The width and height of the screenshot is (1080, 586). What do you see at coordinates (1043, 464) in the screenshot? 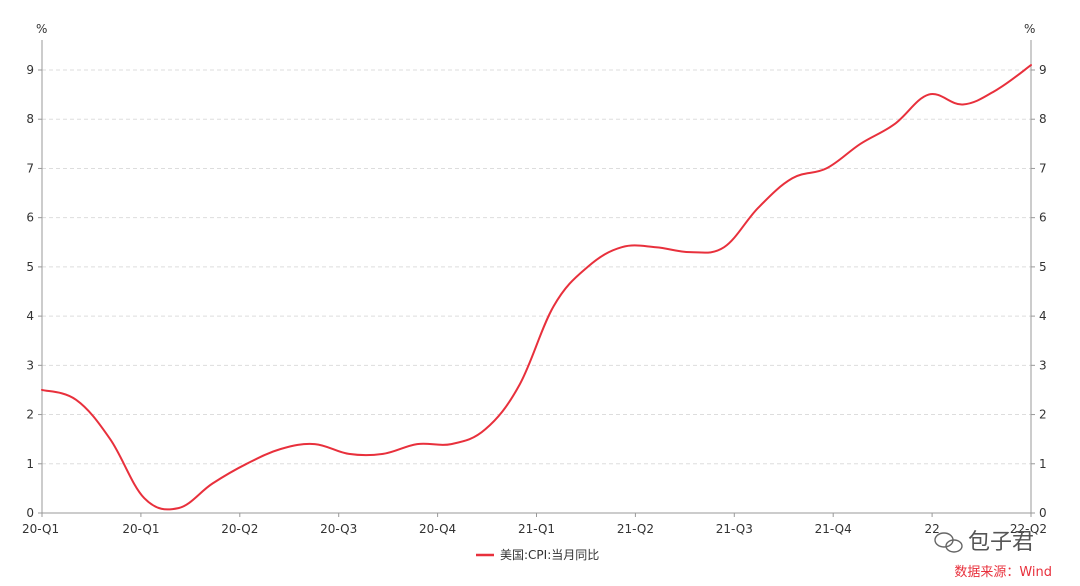
I see `y-tick-label-right: 1` at bounding box center [1043, 464].